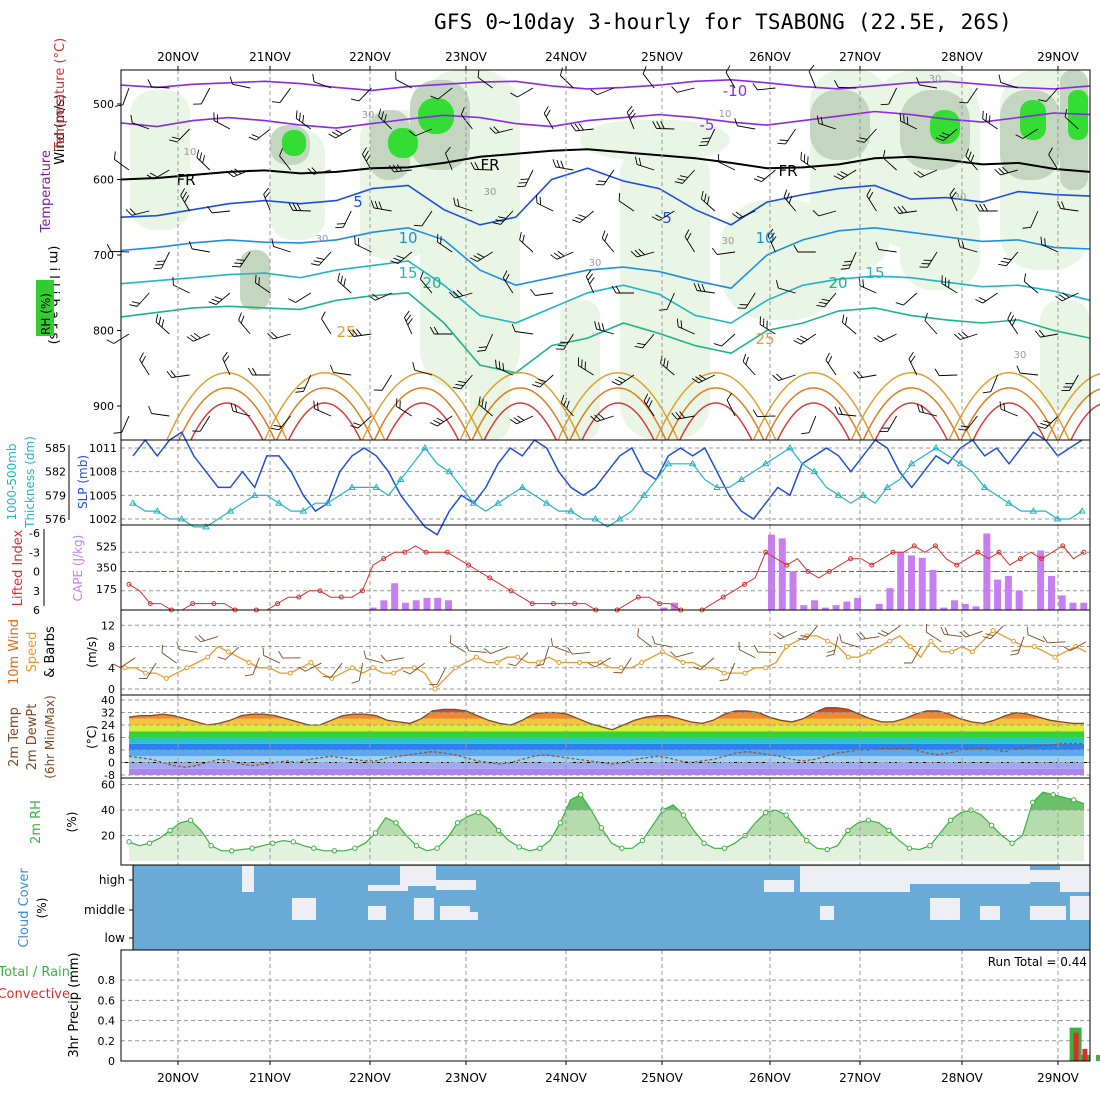 This screenshot has height=1100, width=1100. Describe the element at coordinates (30, 482) in the screenshot. I see `thick-label-2: Thickness (dm)` at that location.